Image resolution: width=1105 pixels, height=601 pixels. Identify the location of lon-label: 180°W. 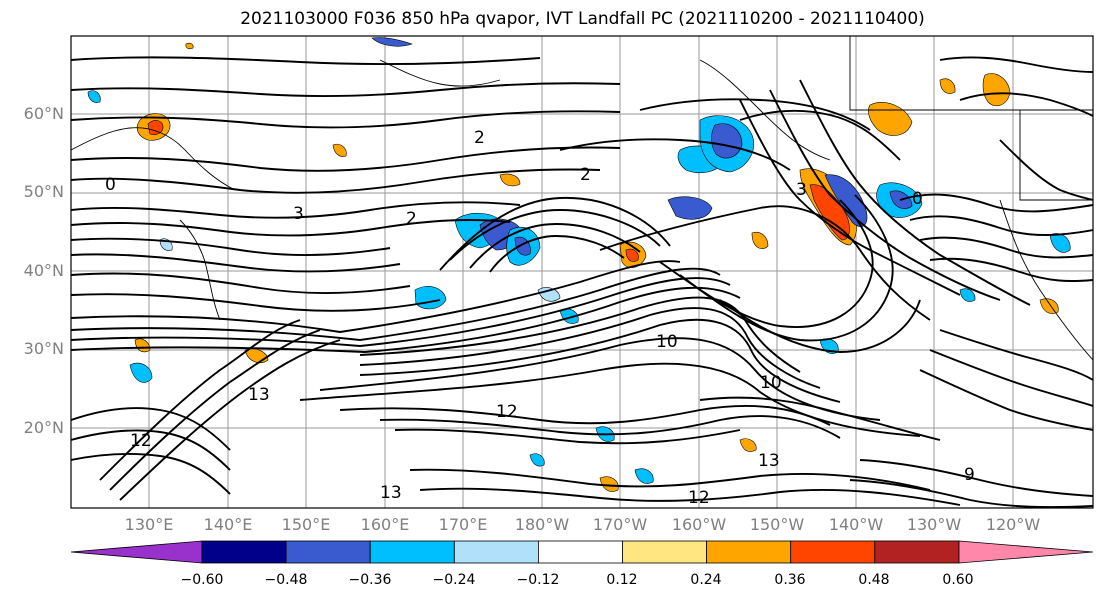
(542, 524).